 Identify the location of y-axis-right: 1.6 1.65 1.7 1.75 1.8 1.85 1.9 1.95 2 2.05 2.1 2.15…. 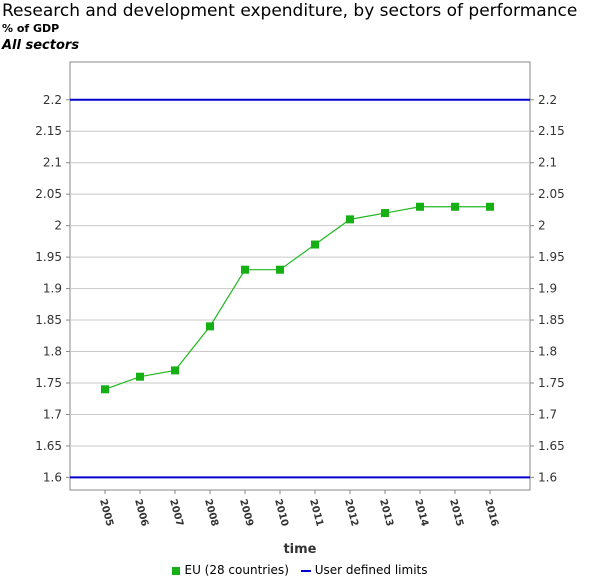
(547, 288).